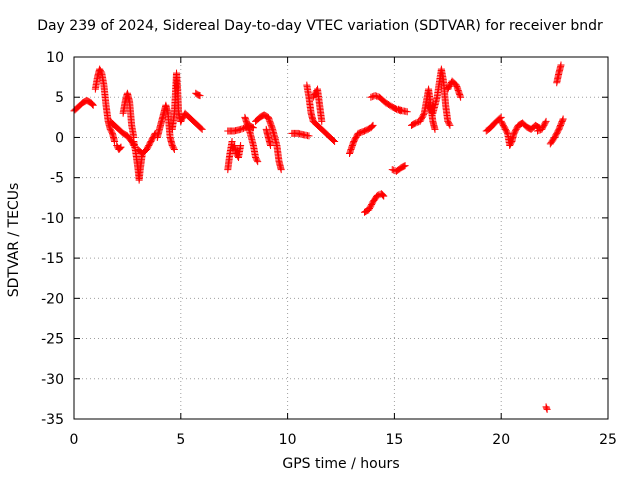 This screenshot has height=480, width=640. I want to click on x-tick-label: 0, so click(74, 440).